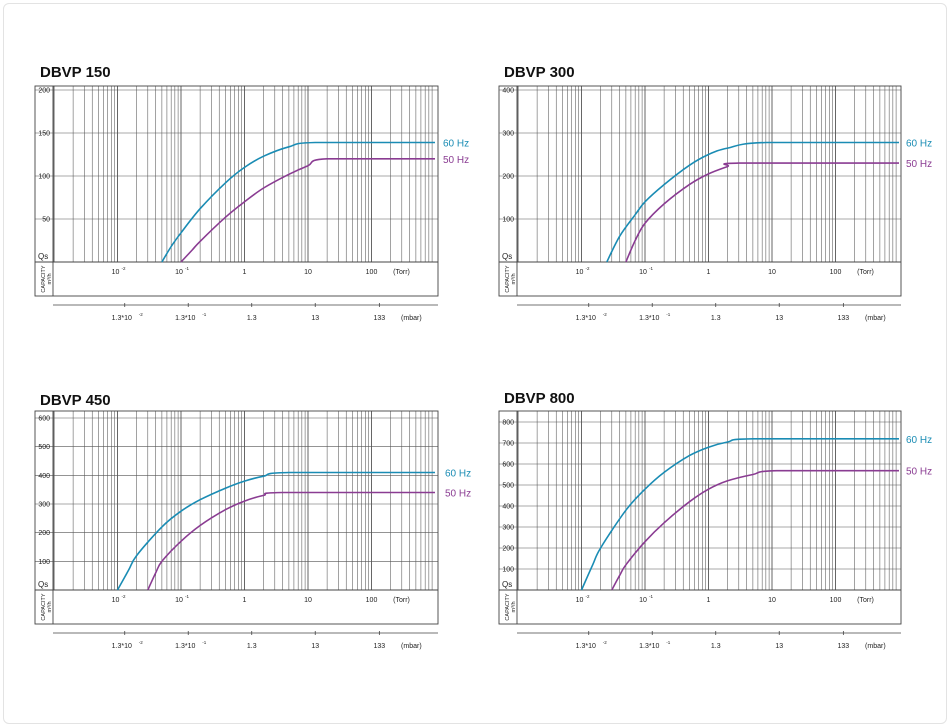  I want to click on y-tick-label: 800, so click(508, 423).